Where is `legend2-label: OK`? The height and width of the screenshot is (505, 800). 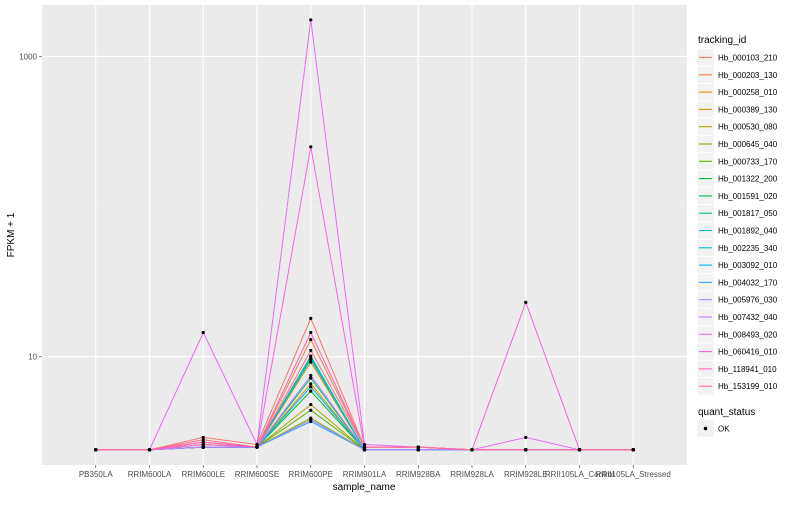 legend2-label: OK is located at coordinates (724, 429).